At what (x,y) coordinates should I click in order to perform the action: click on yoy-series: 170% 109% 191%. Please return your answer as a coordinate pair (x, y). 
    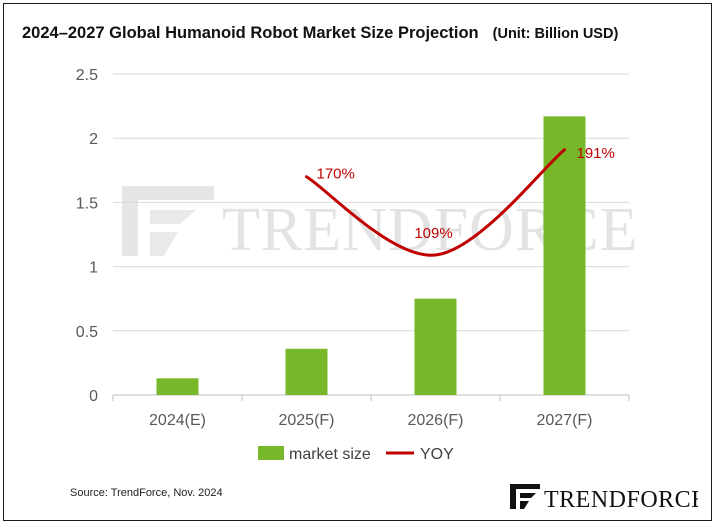
    Looking at the image, I should click on (460, 201).